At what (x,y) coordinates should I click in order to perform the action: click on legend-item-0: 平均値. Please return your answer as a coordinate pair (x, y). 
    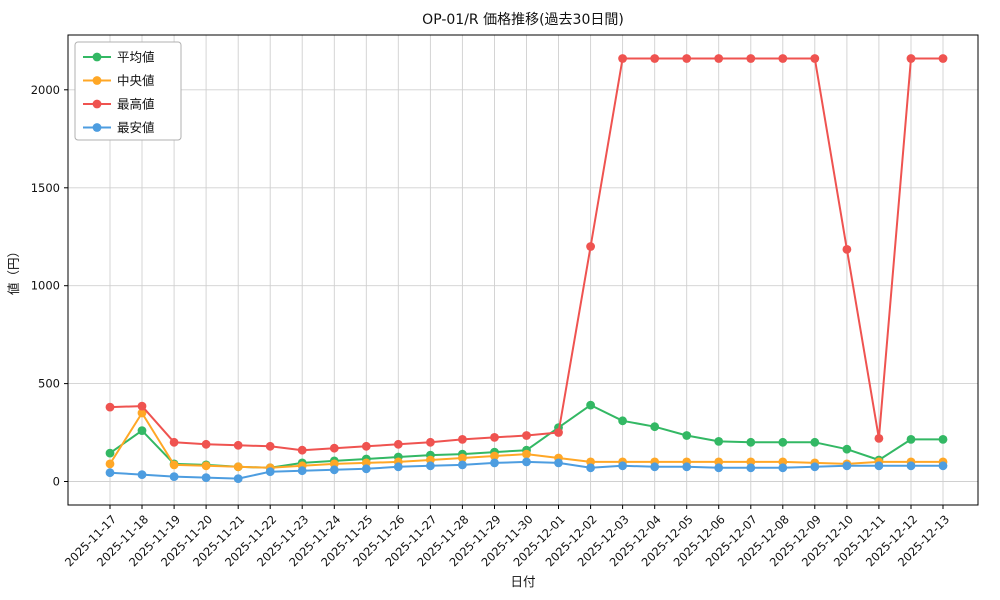
    Looking at the image, I should click on (119, 57).